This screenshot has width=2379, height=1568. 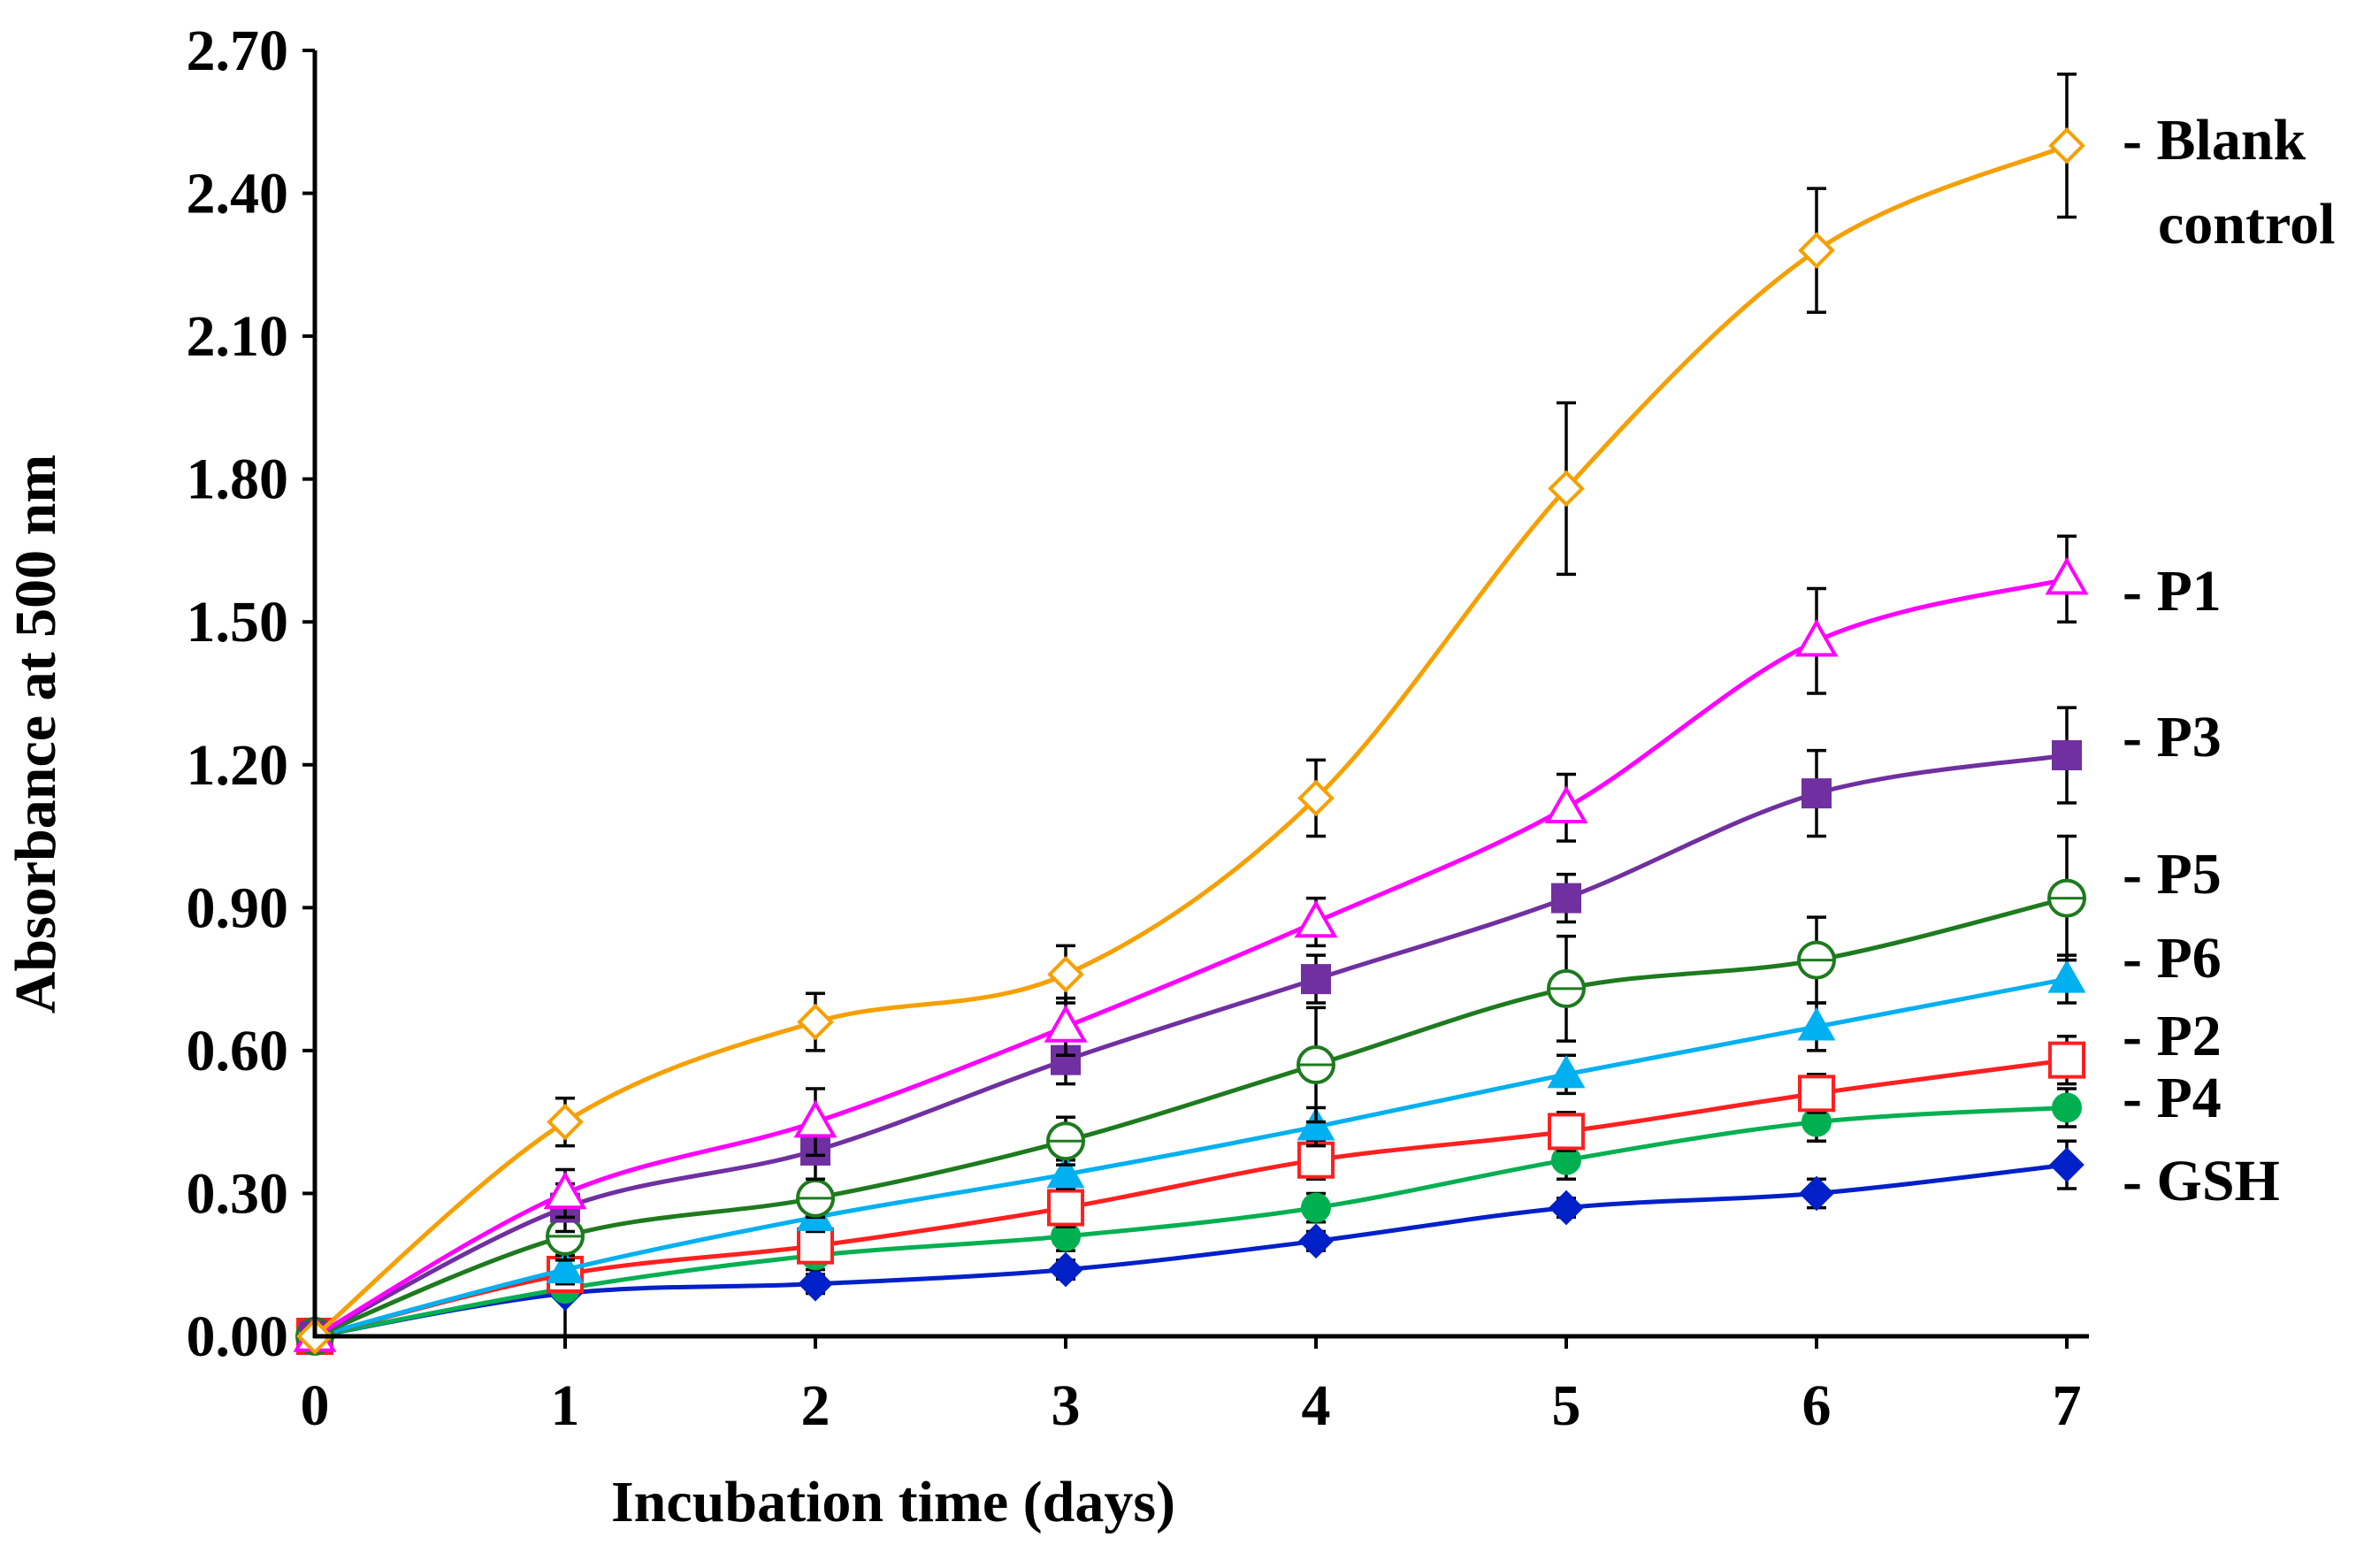 I want to click on y-tick-label: 1.50, so click(x=238, y=622).